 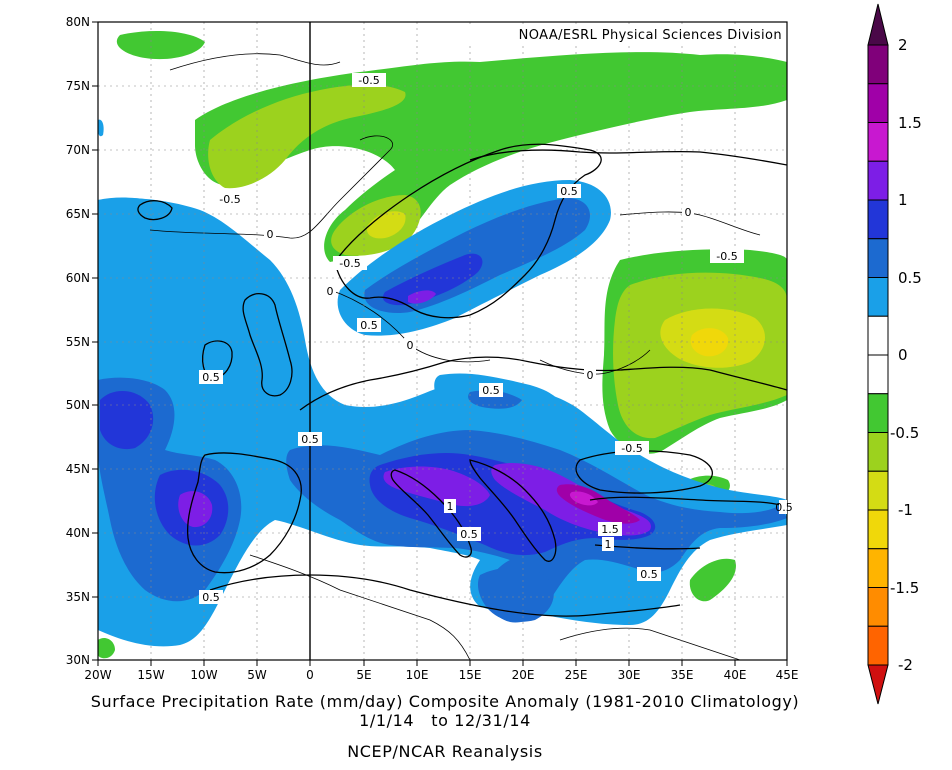 I want to click on lon-label: 20E, so click(x=523, y=675).